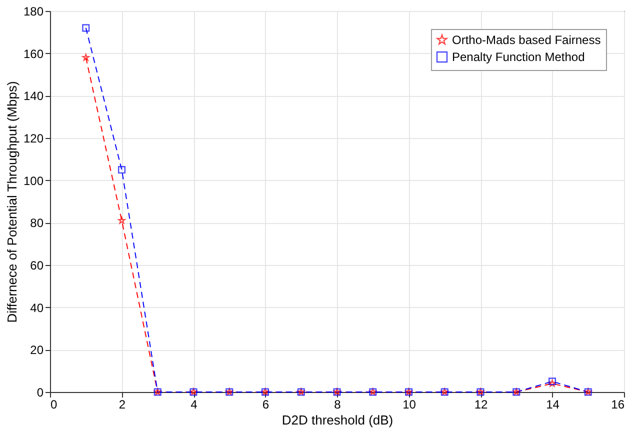  Describe the element at coordinates (33, 181) in the screenshot. I see `y-tick-label: 100` at that location.